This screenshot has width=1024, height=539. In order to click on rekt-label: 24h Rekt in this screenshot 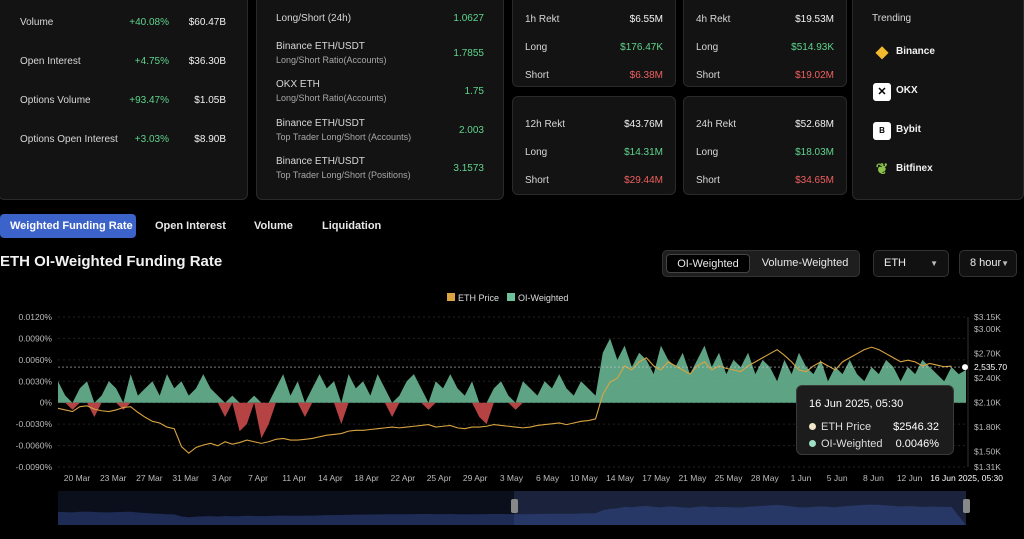, I will do `click(716, 124)`.